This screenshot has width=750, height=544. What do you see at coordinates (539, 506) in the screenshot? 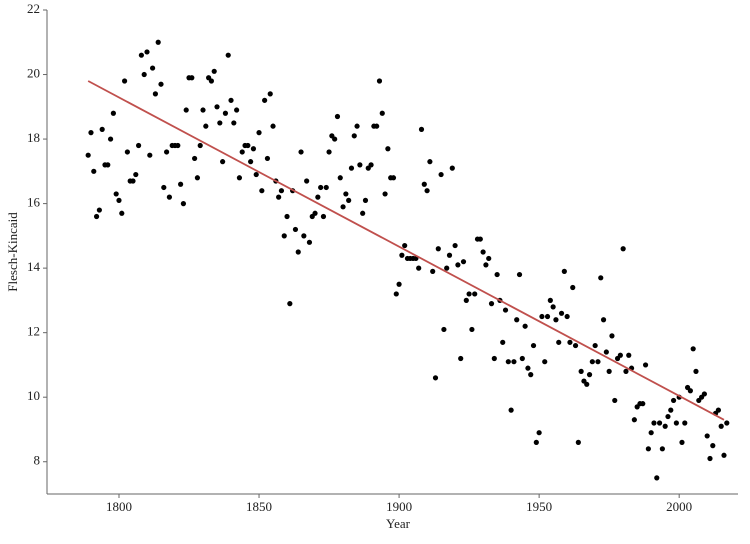
I see `x-tick-label: 1950` at bounding box center [539, 506].